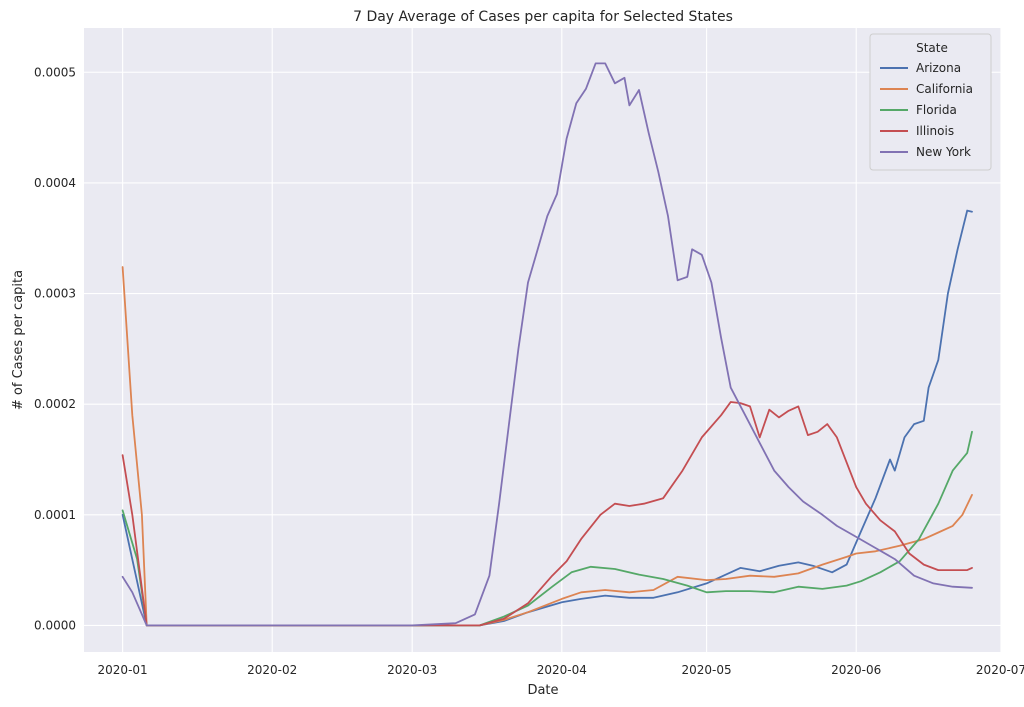  I want to click on x-axis-label: Date, so click(542, 690).